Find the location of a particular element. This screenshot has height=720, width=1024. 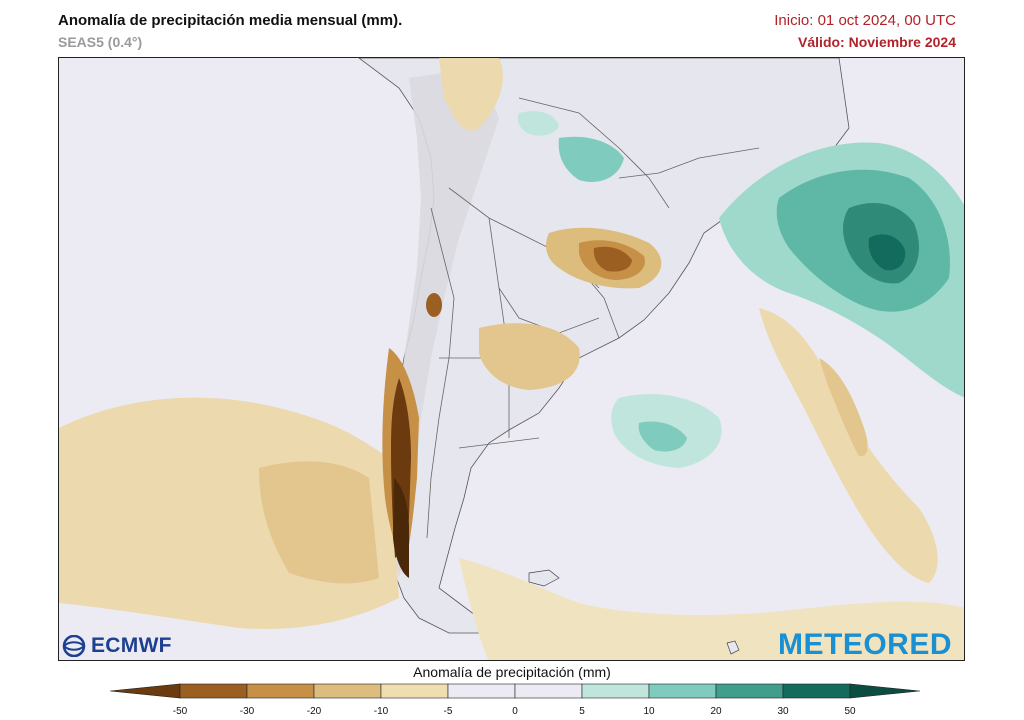

valid-period: Válido: Noviembre 2024 is located at coordinates (877, 42).